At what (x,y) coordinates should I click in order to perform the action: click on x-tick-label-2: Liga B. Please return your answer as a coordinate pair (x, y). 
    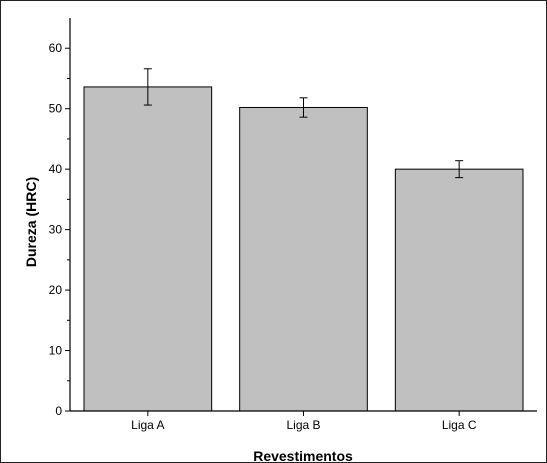
    Looking at the image, I should click on (303, 425).